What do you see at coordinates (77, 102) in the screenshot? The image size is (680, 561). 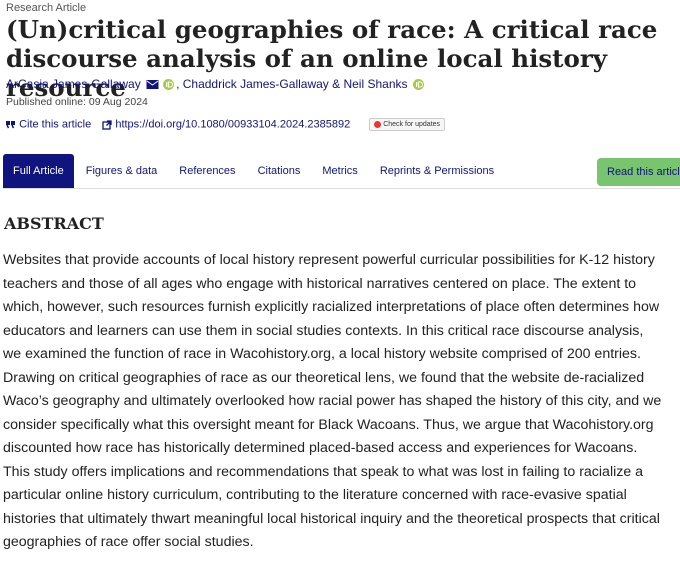 I see `published-date: Published online: 09 Aug 2024` at bounding box center [77, 102].